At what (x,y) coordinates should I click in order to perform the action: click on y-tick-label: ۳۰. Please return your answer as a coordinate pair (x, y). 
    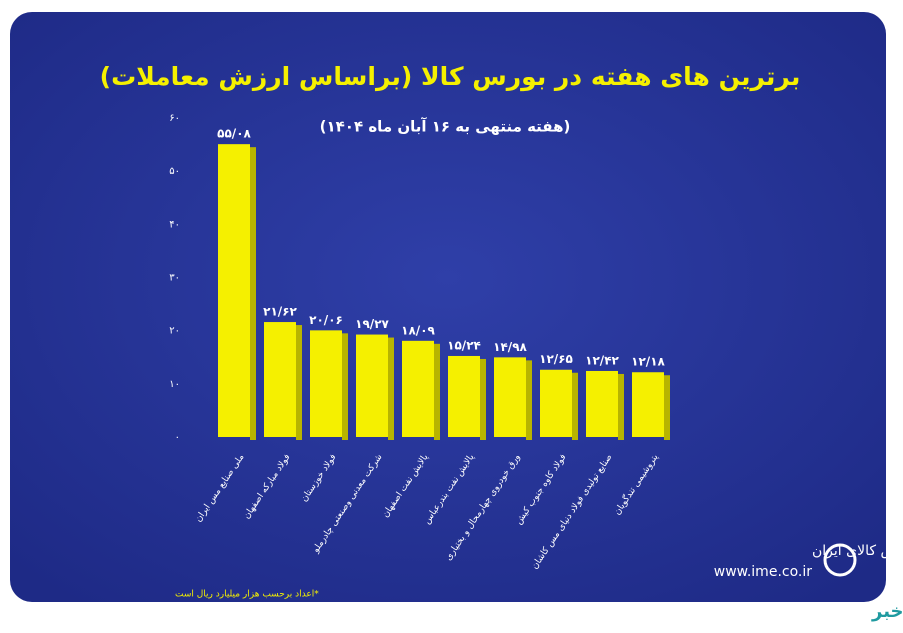
    Looking at the image, I should click on (174, 278).